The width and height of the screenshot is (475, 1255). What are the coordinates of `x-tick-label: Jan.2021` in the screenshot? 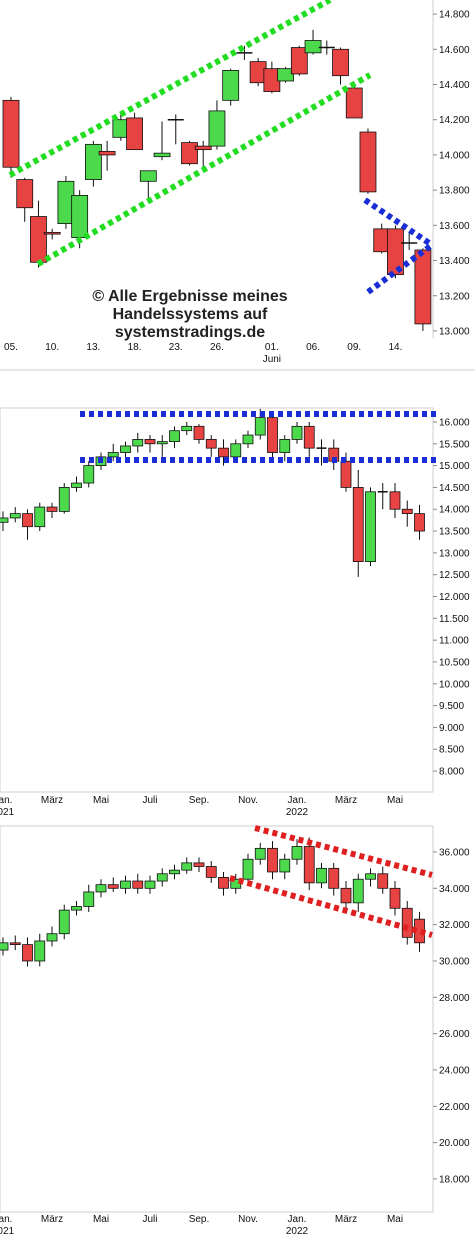 It's located at (7, 1225).